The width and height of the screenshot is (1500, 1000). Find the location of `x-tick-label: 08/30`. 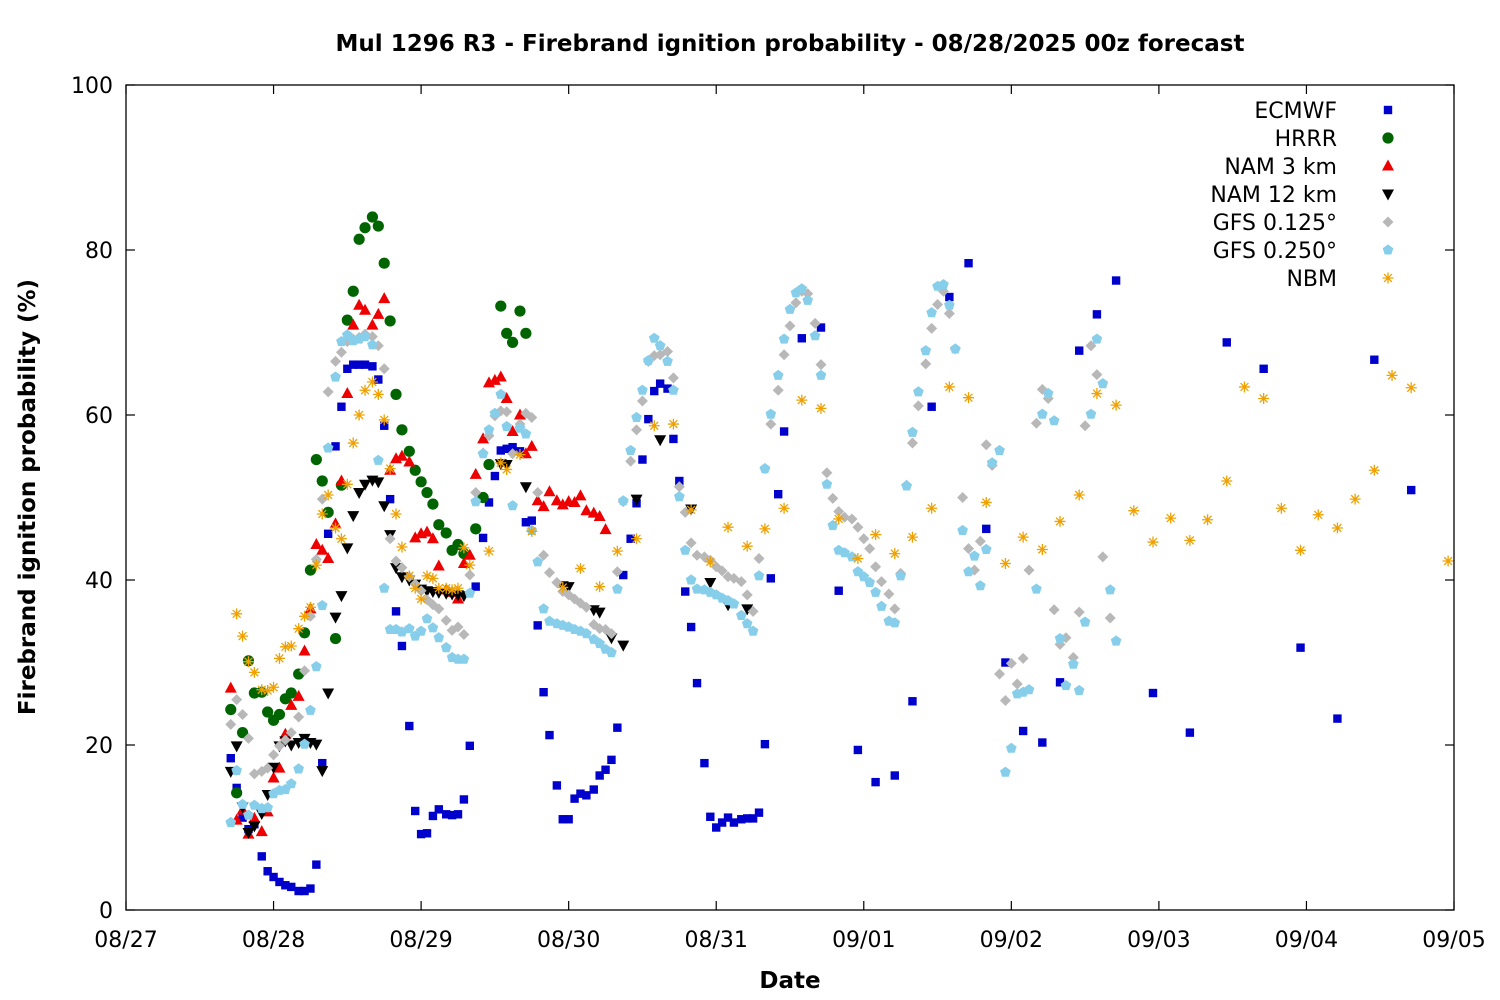

x-tick-label: 08/30 is located at coordinates (568, 940).